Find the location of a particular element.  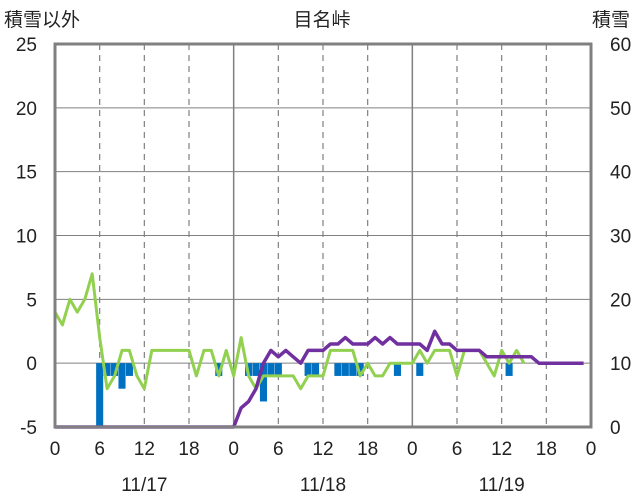

left-tick-label: 5 is located at coordinates (31, 300).